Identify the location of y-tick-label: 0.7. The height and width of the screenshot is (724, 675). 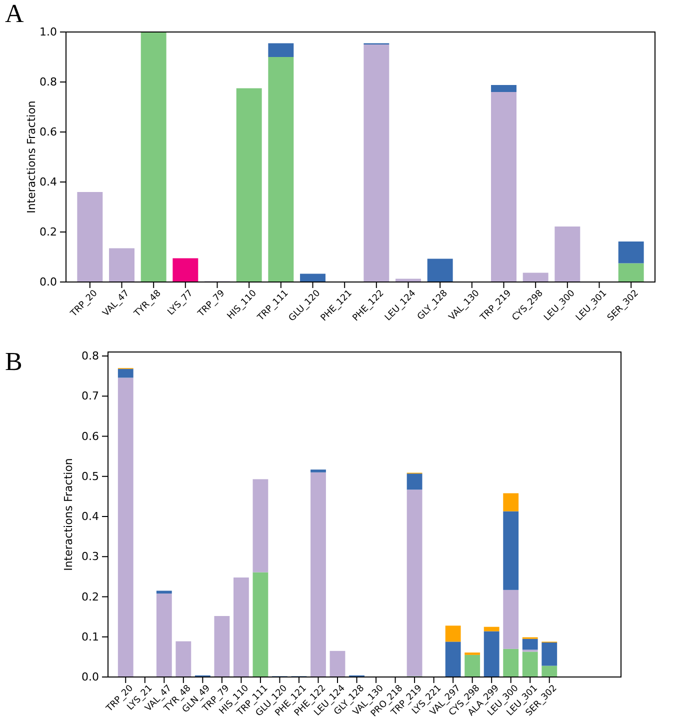
(90, 396).